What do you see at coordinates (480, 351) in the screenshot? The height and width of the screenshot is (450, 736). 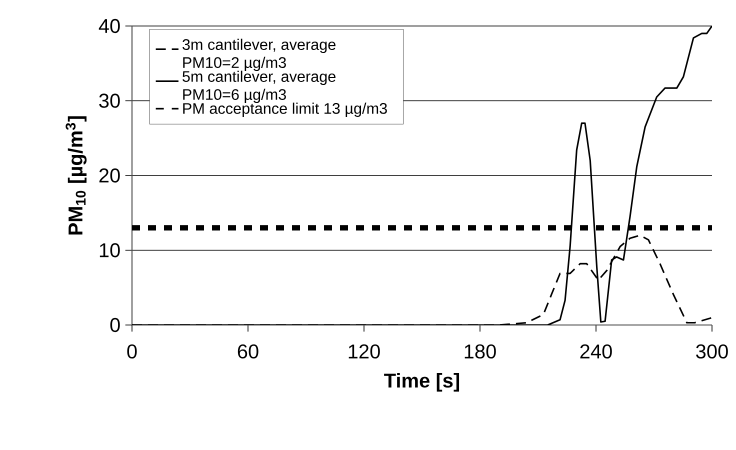 I see `x-tick-label: 180` at bounding box center [480, 351].